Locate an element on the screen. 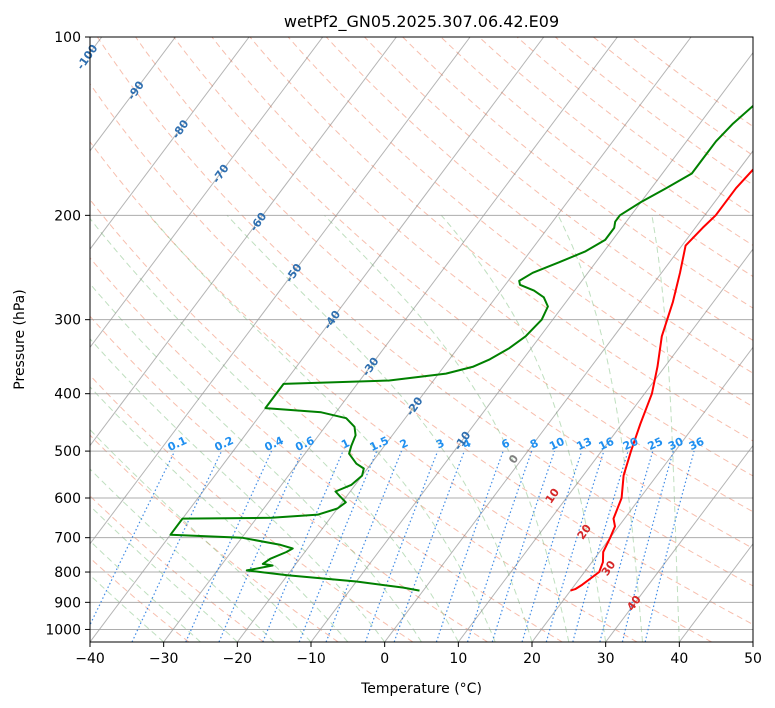 This screenshot has height=708, width=775. mixing-ratio-label: 16 is located at coordinates (607, 444).